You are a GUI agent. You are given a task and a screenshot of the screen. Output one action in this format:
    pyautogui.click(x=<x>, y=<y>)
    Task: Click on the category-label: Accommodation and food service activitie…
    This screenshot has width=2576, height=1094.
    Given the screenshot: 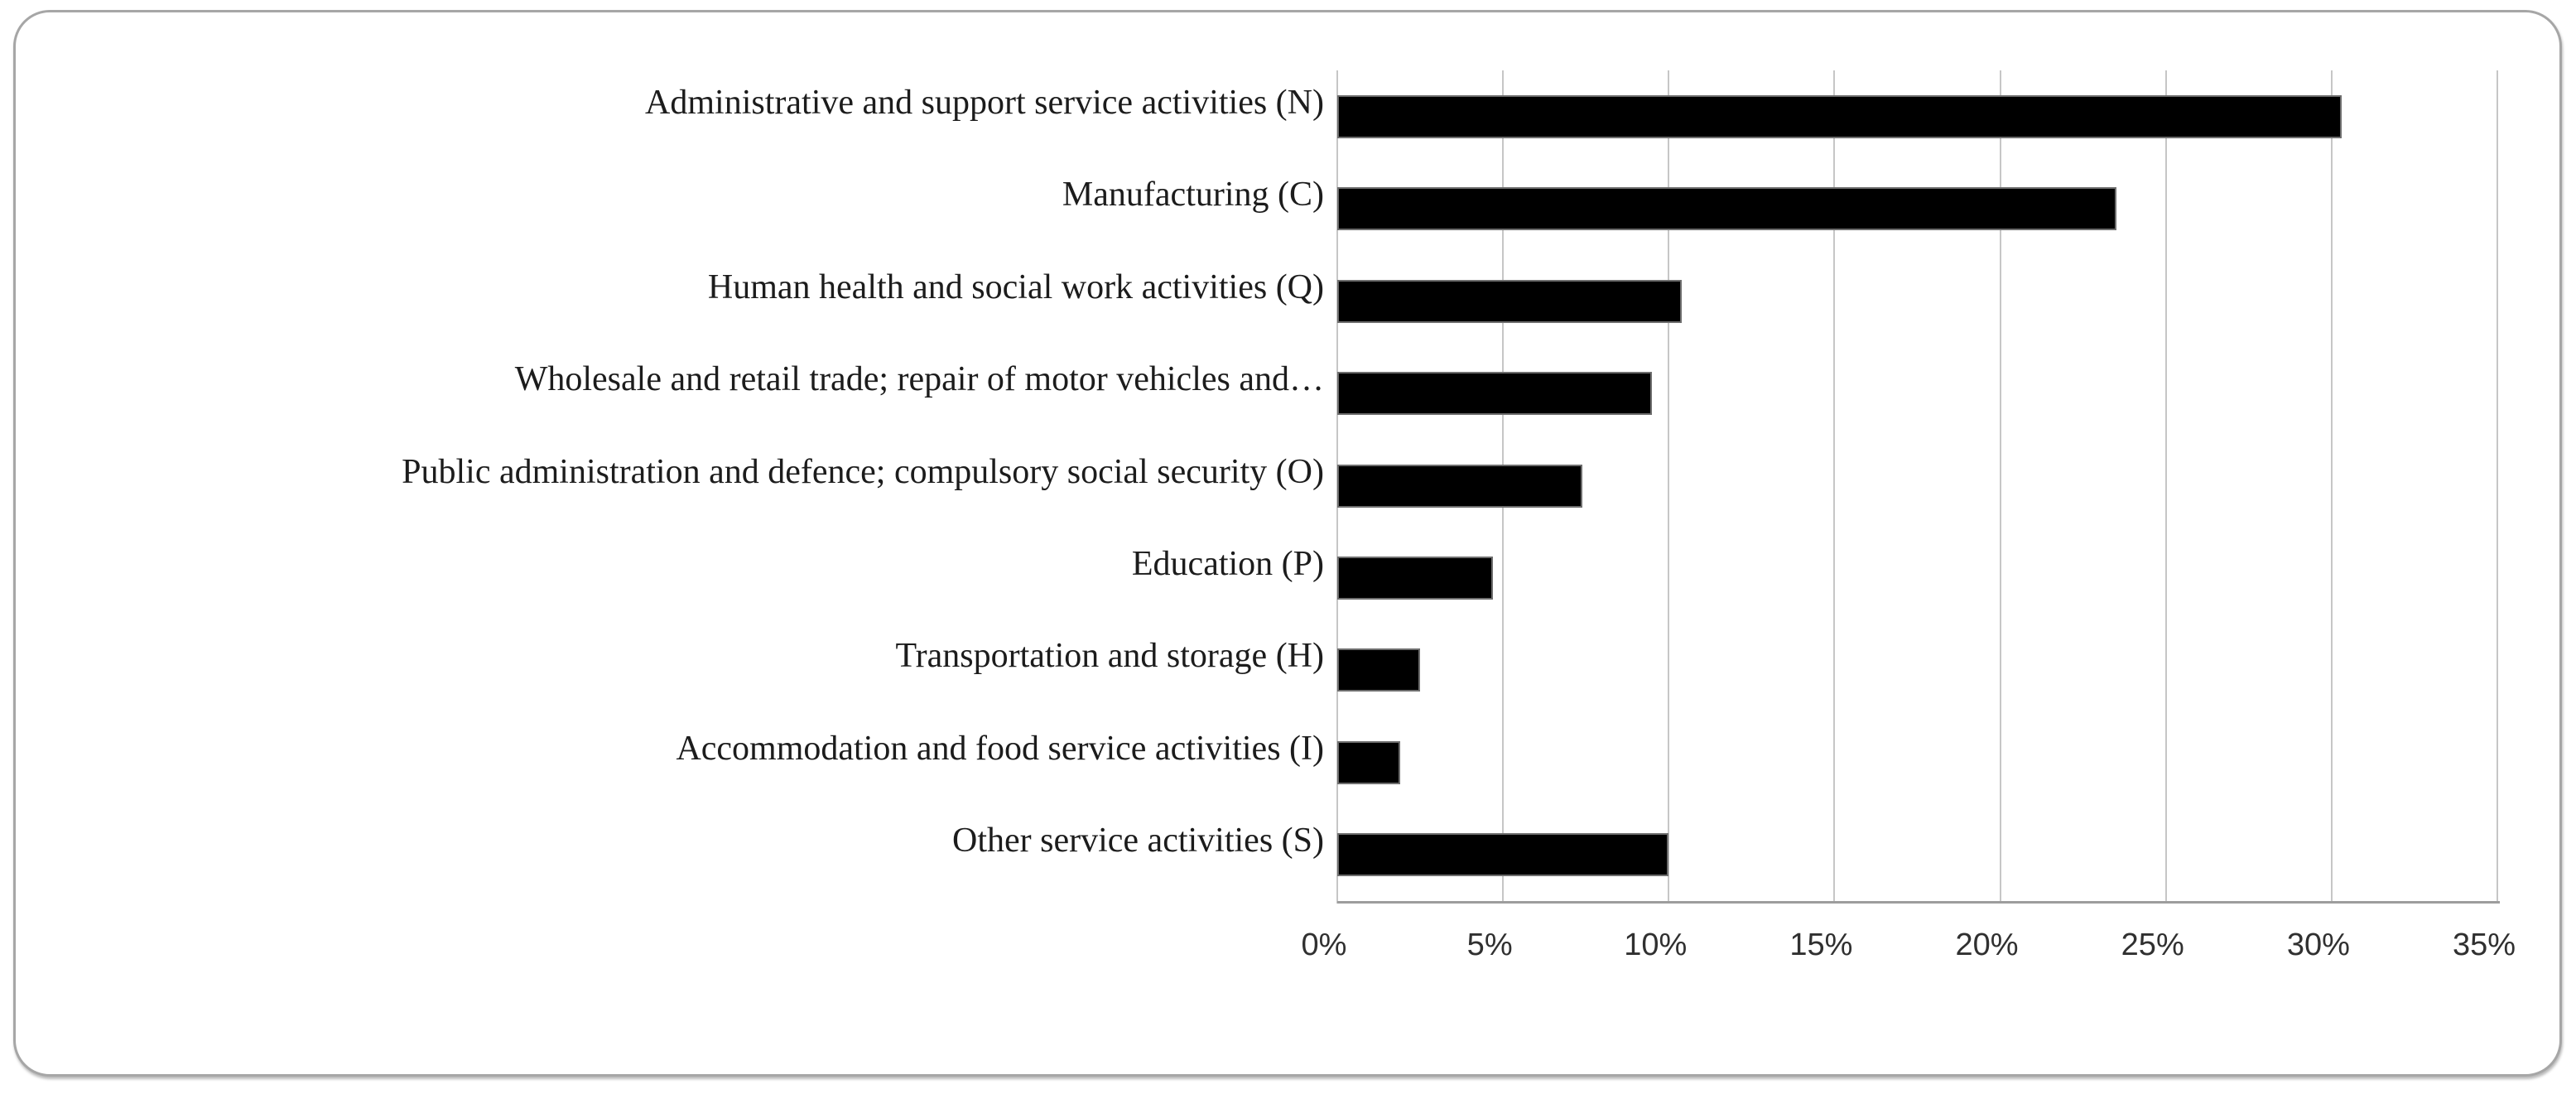 What is the action you would take?
    pyautogui.click(x=1000, y=748)
    